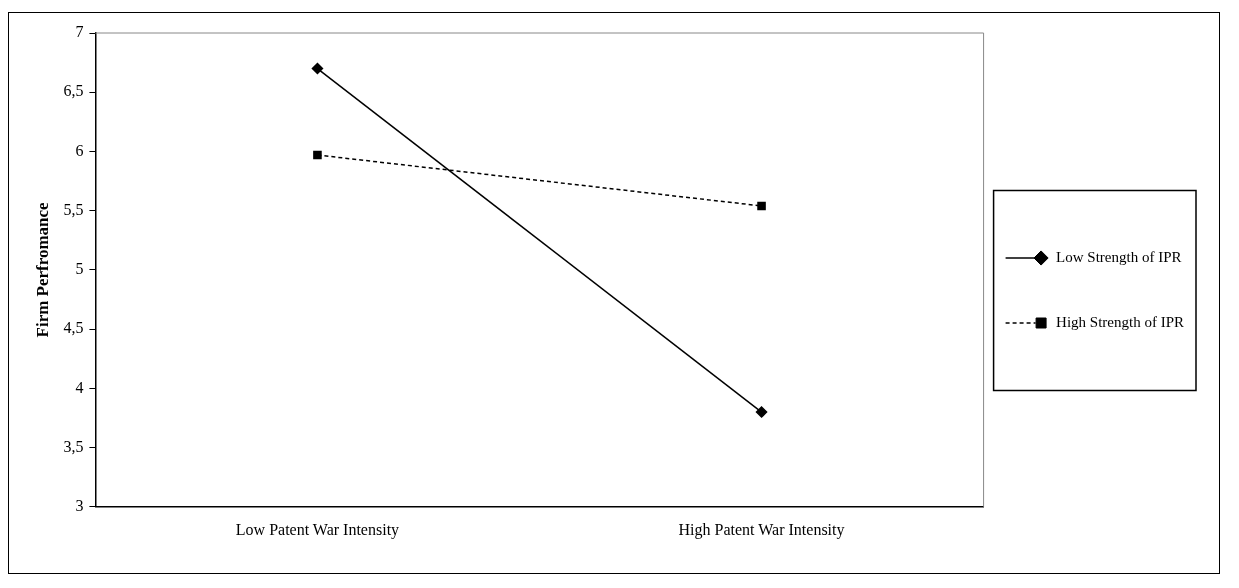 This screenshot has height=588, width=1239. Describe the element at coordinates (79, 150) in the screenshot. I see `y-tick-label: 6` at that location.